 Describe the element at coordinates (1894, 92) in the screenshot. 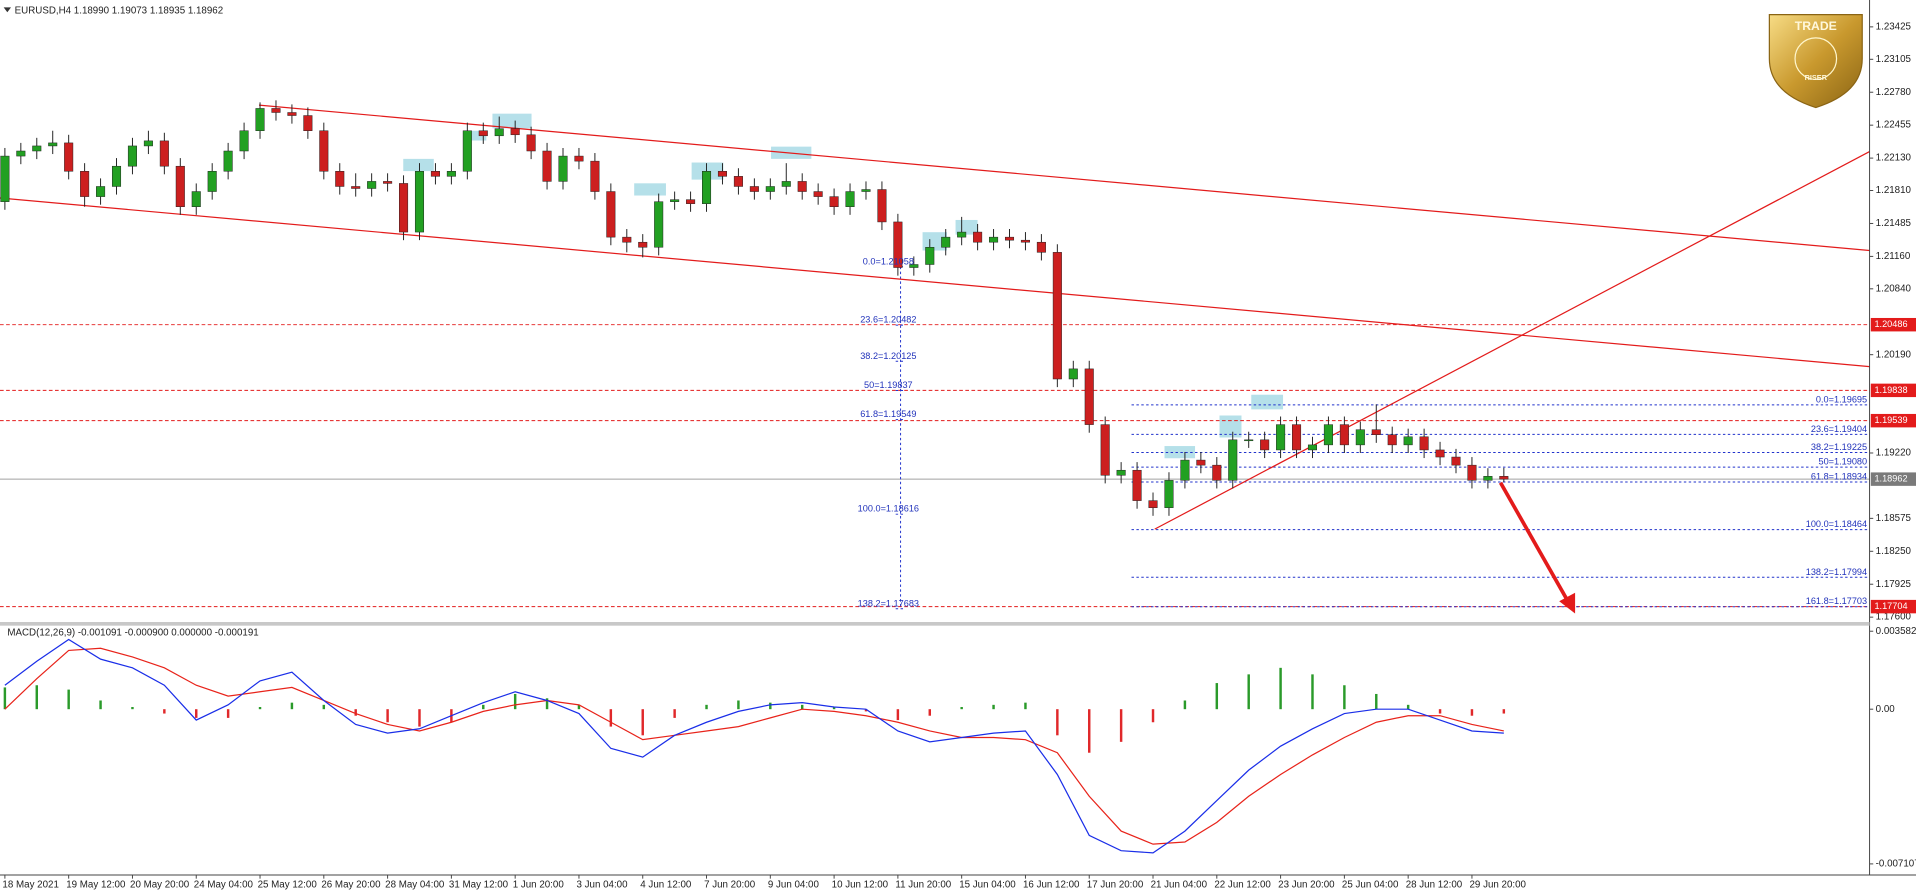

I see `y-tick-label: 1.22780` at that location.